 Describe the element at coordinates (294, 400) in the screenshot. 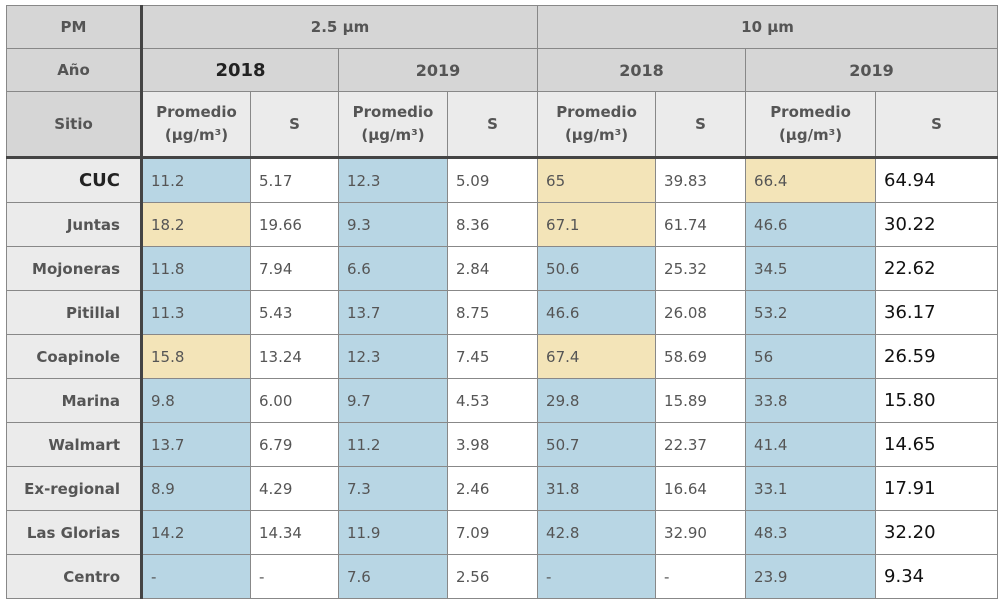

I see `s-cell: 6.00` at that location.